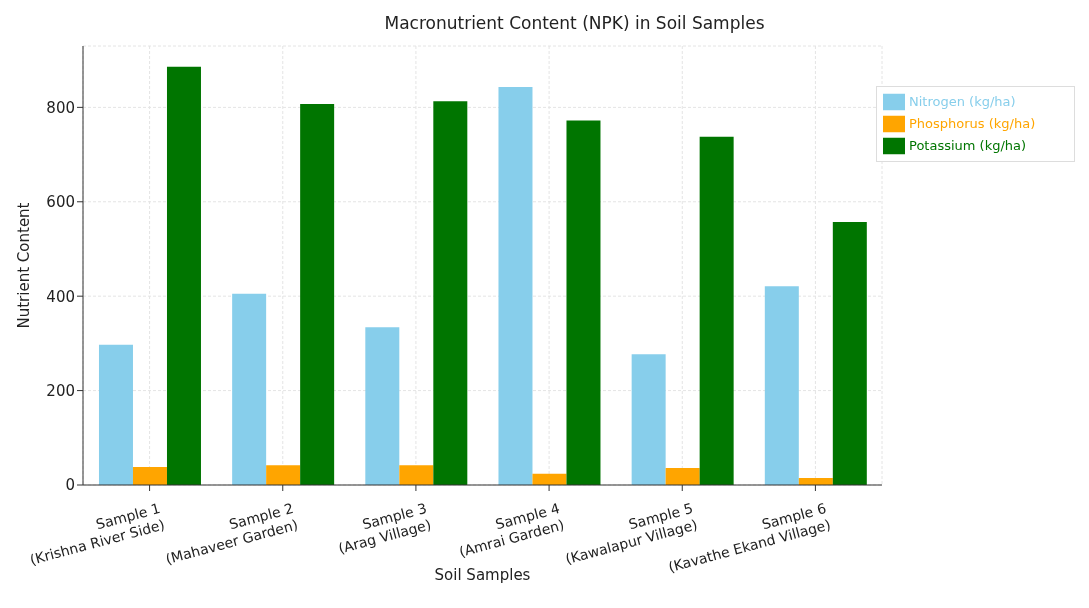 The height and width of the screenshot is (608, 1089). Describe the element at coordinates (60, 202) in the screenshot. I see `y-tick-label: 600` at that location.